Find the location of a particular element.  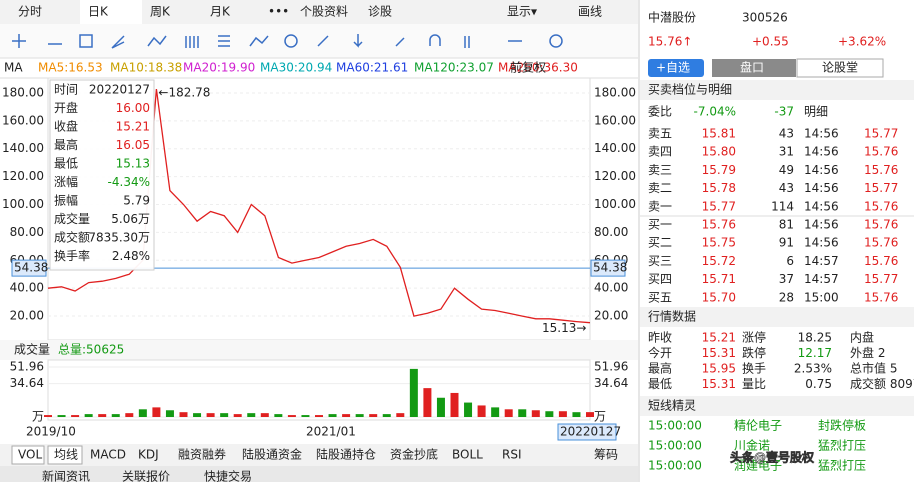

book-qty: 37 is located at coordinates (786, 279).